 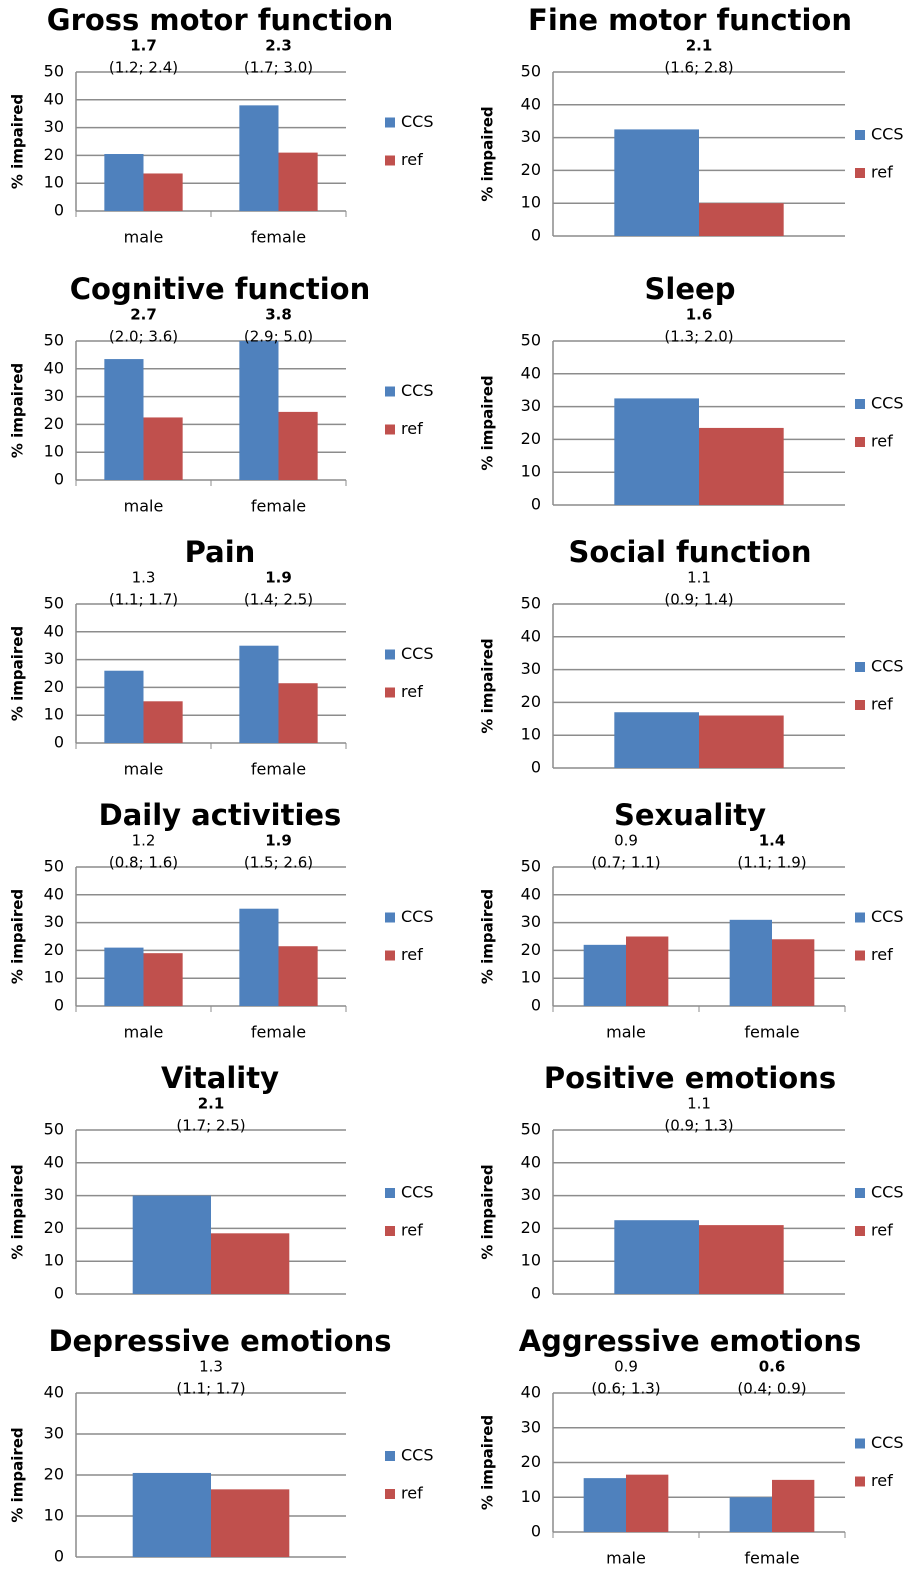 I want to click on confidence-interval: (0.9; 1.3), so click(x=698, y=1126).